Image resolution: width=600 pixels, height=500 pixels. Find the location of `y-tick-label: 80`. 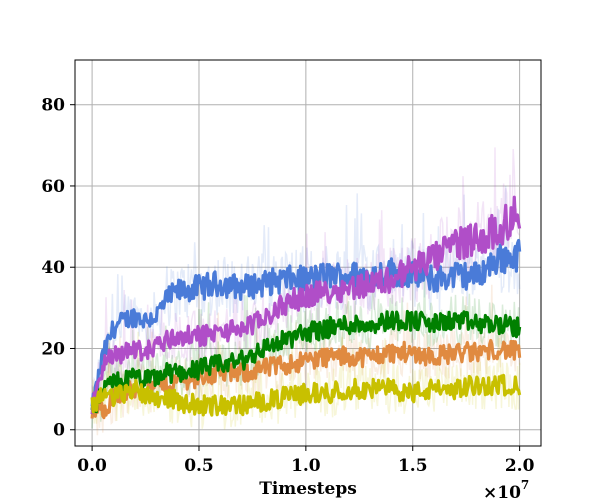

y-tick-label: 80 is located at coordinates (53, 106).